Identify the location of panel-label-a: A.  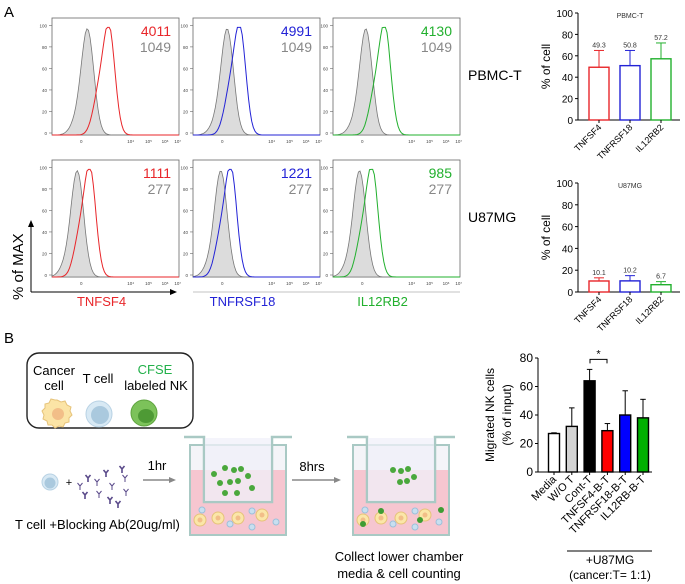
(9, 12).